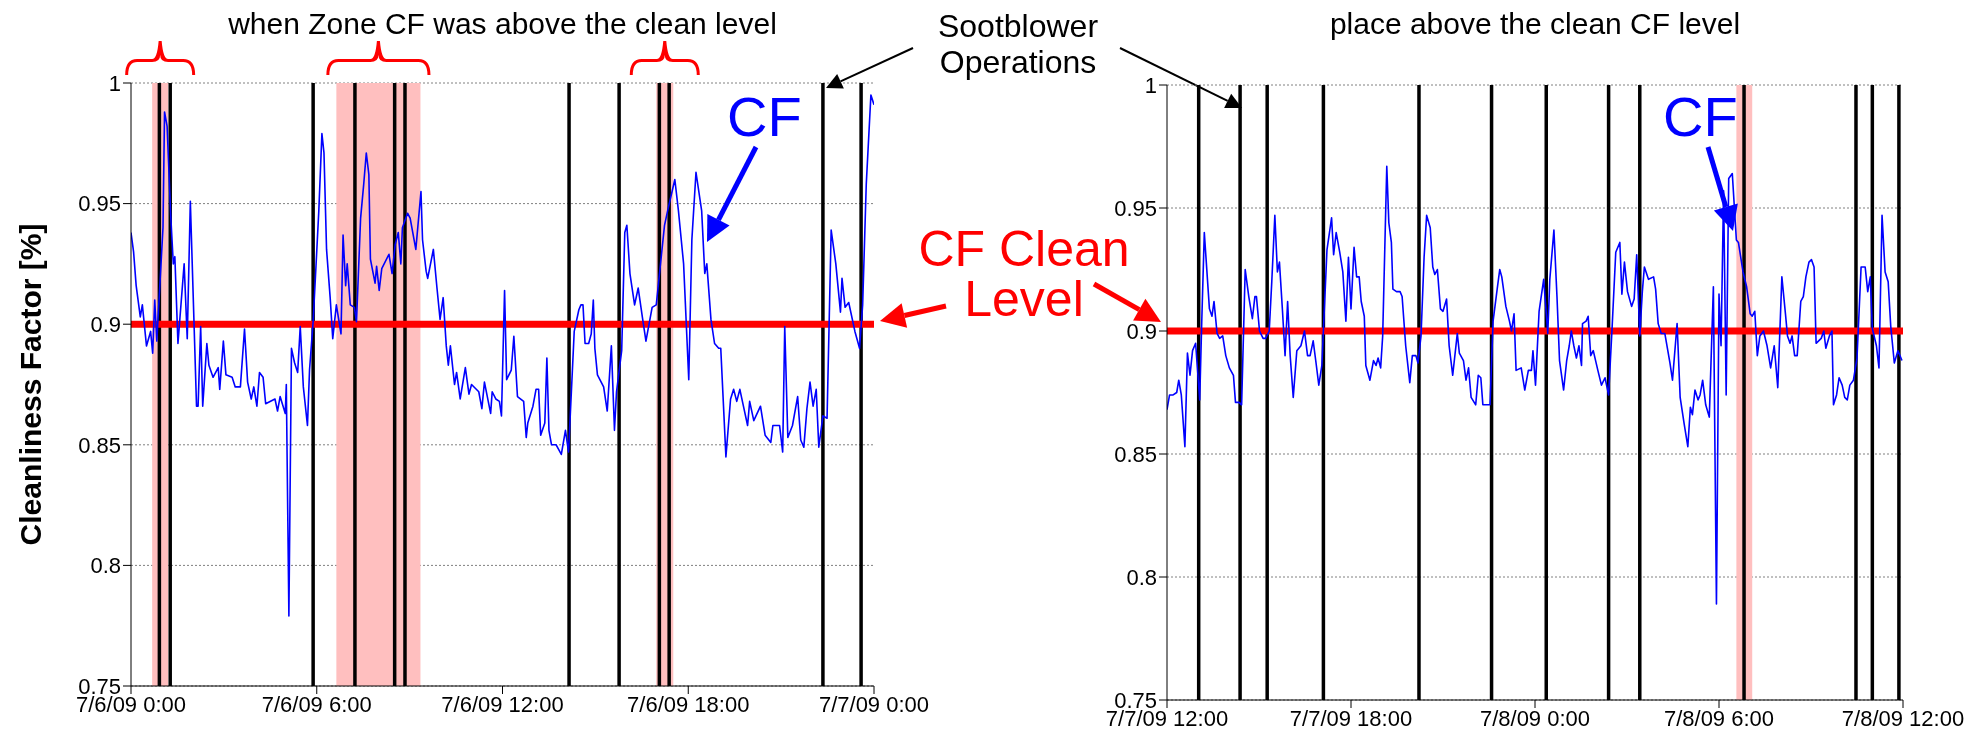 Image resolution: width=1985 pixels, height=743 pixels. What do you see at coordinates (30, 384) in the screenshot?
I see `y-axis-title: Cleanliness Factor [%]` at bounding box center [30, 384].